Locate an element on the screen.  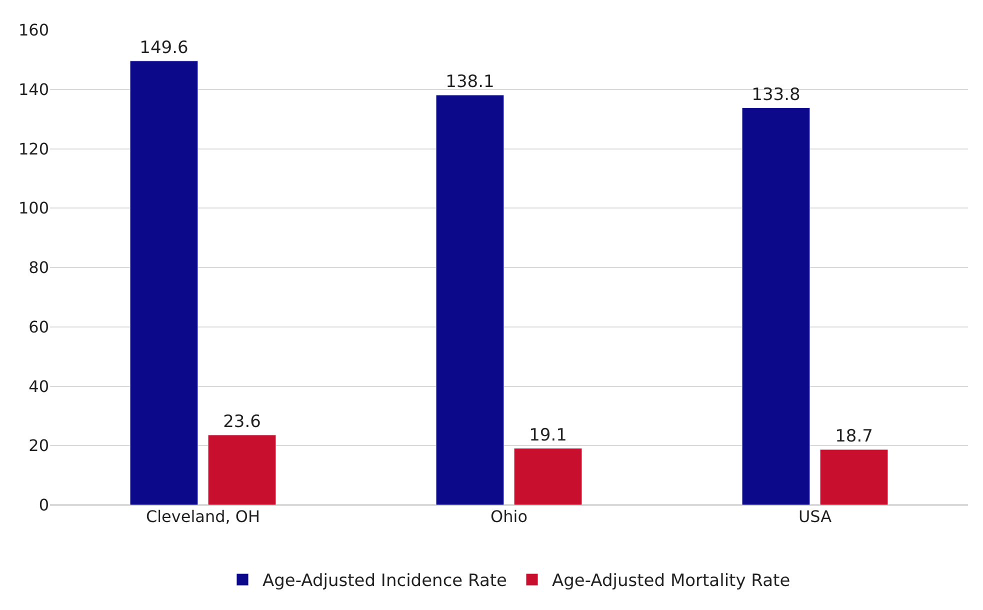
data-label: 23.6 is located at coordinates (242, 422).